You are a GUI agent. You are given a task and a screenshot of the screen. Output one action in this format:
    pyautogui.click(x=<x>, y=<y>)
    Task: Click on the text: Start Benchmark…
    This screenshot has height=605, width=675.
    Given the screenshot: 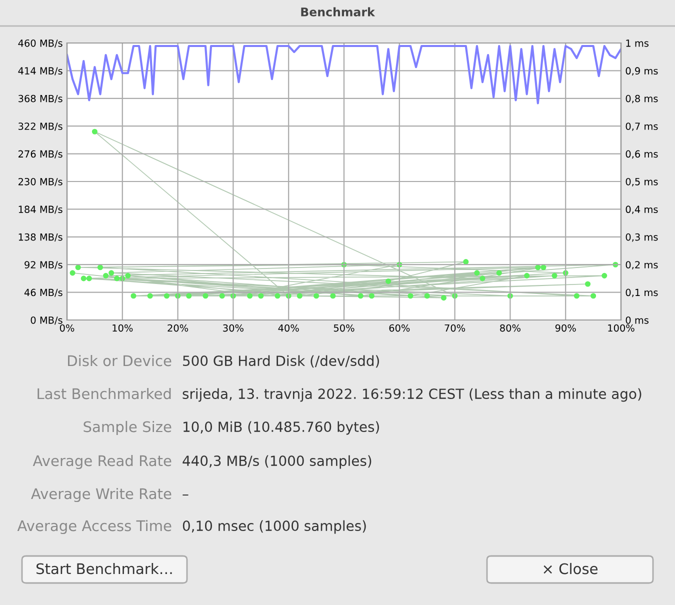 What is the action you would take?
    pyautogui.click(x=104, y=568)
    